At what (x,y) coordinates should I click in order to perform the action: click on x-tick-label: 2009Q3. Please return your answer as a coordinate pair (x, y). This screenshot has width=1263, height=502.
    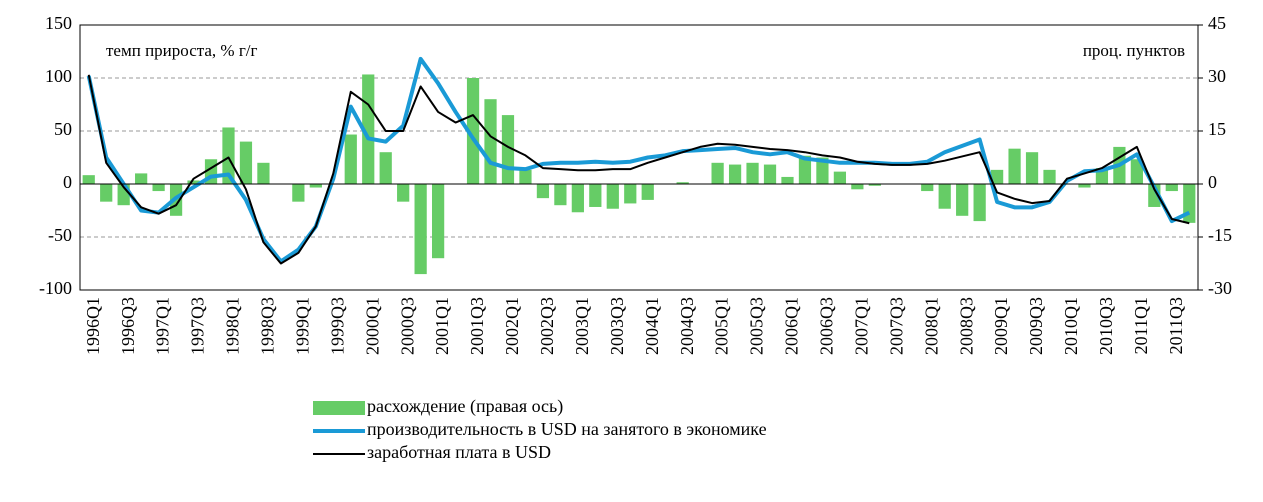
    Looking at the image, I should click on (1036, 326).